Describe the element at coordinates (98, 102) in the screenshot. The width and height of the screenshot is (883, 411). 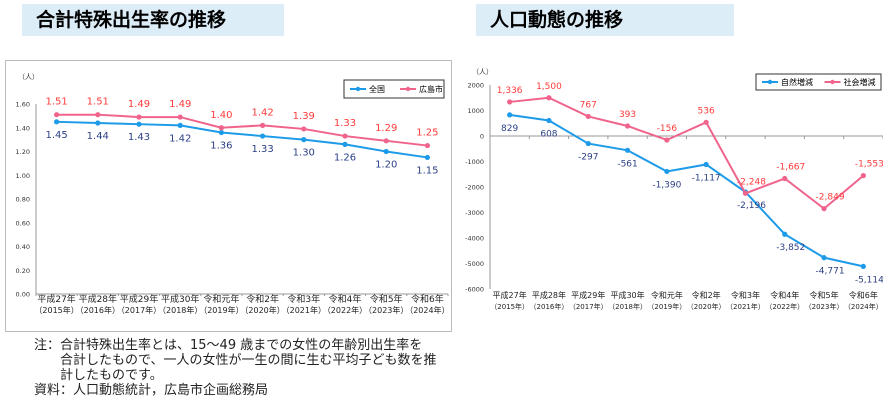
I see `data-label: 1.51` at that location.